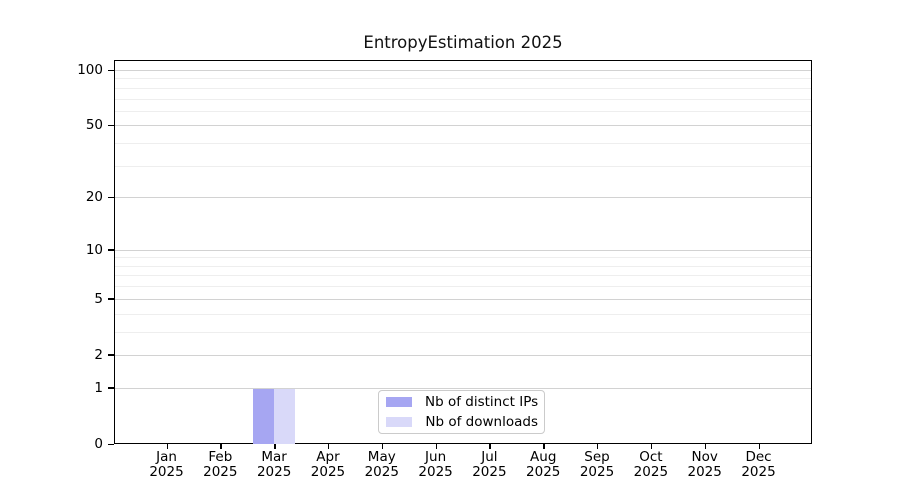  What do you see at coordinates (98, 298) in the screenshot?
I see `y-tick-label-5: 5` at bounding box center [98, 298].